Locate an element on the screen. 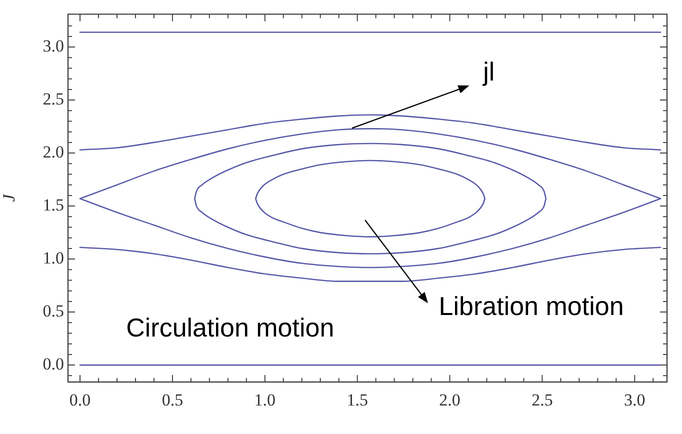 Image resolution: width=682 pixels, height=434 pixels. x-tick-label: 0.5 is located at coordinates (173, 400).